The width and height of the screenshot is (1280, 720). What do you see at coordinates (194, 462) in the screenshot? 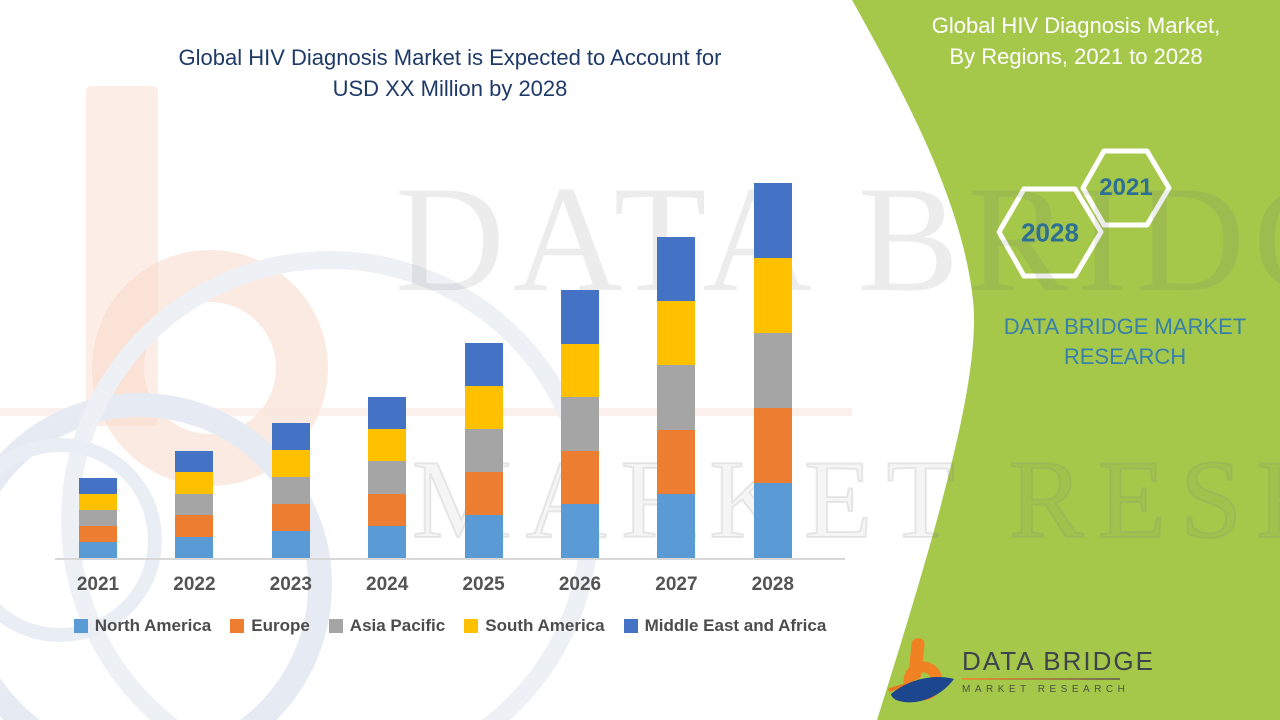
I see `bar-segment-2022-middle-east-and-africa` at bounding box center [194, 462].